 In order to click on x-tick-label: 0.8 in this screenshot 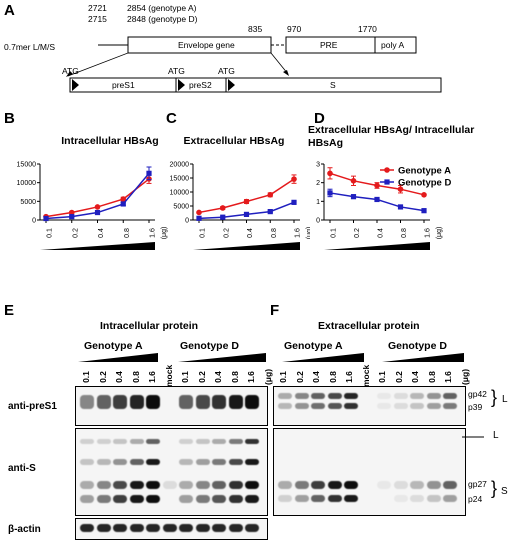, I will do `click(127, 233)`.